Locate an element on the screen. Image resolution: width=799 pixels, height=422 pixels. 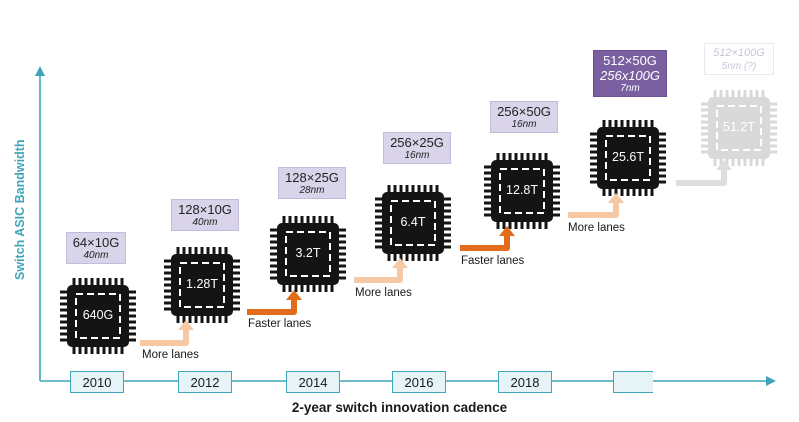
year-box-2014: 2014 is located at coordinates (313, 382).